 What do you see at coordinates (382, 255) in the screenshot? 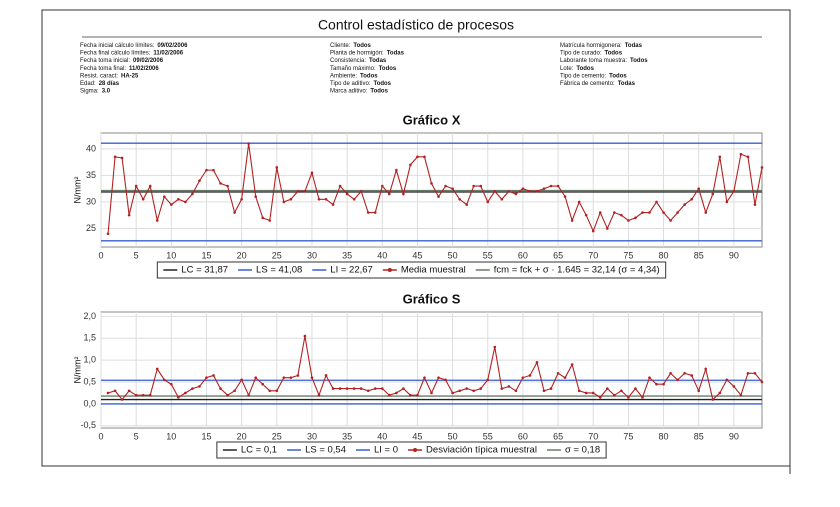
I see `x-tick-label: 40` at bounding box center [382, 255].